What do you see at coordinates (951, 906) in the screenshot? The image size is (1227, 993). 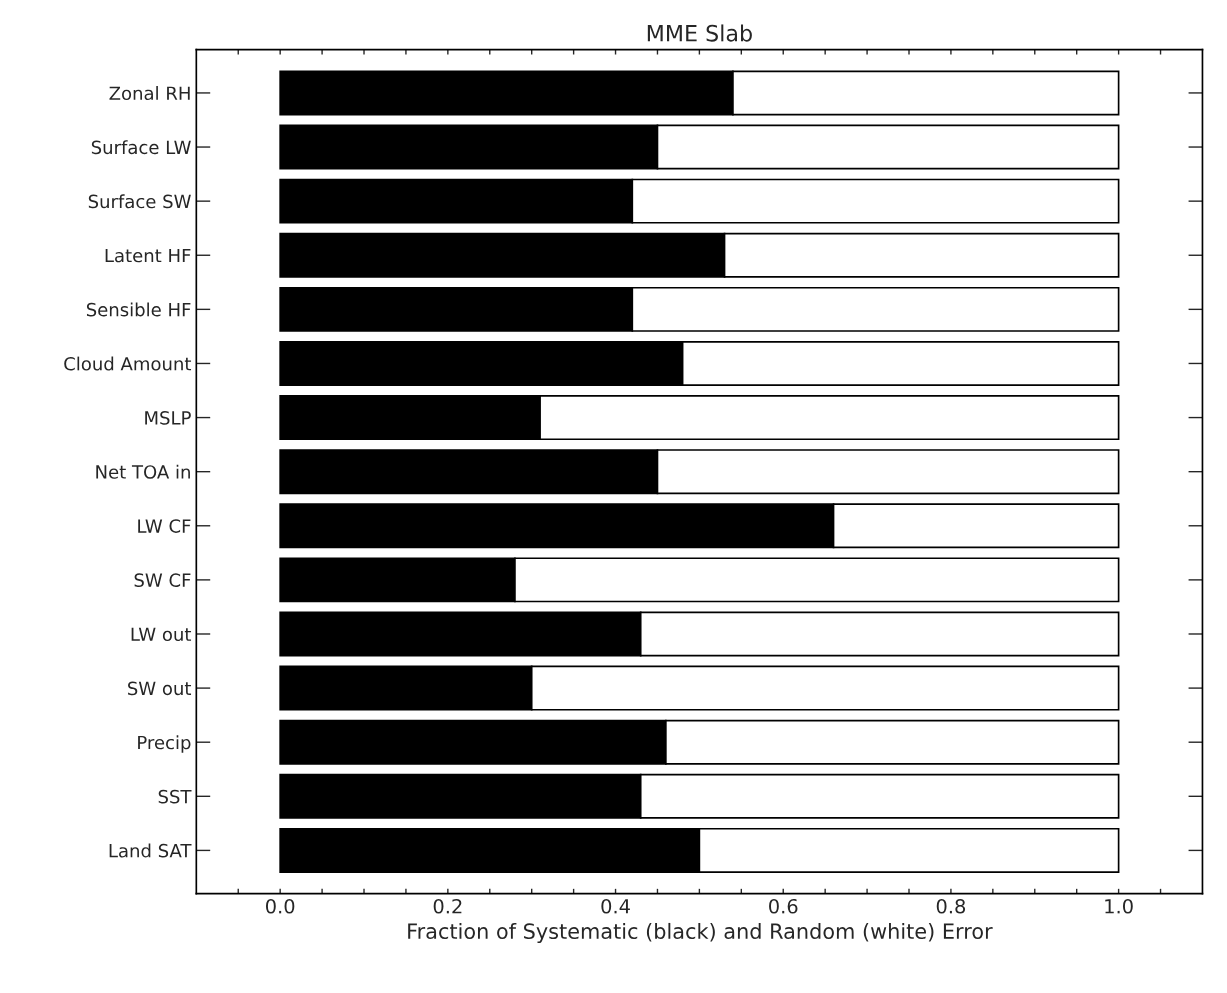 I see `x-tick-label: 0.8` at bounding box center [951, 906].